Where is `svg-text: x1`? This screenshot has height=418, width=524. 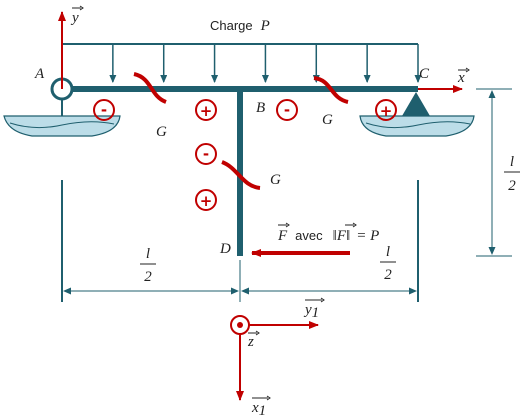
svg-text: x1 is located at coordinates (258, 409).